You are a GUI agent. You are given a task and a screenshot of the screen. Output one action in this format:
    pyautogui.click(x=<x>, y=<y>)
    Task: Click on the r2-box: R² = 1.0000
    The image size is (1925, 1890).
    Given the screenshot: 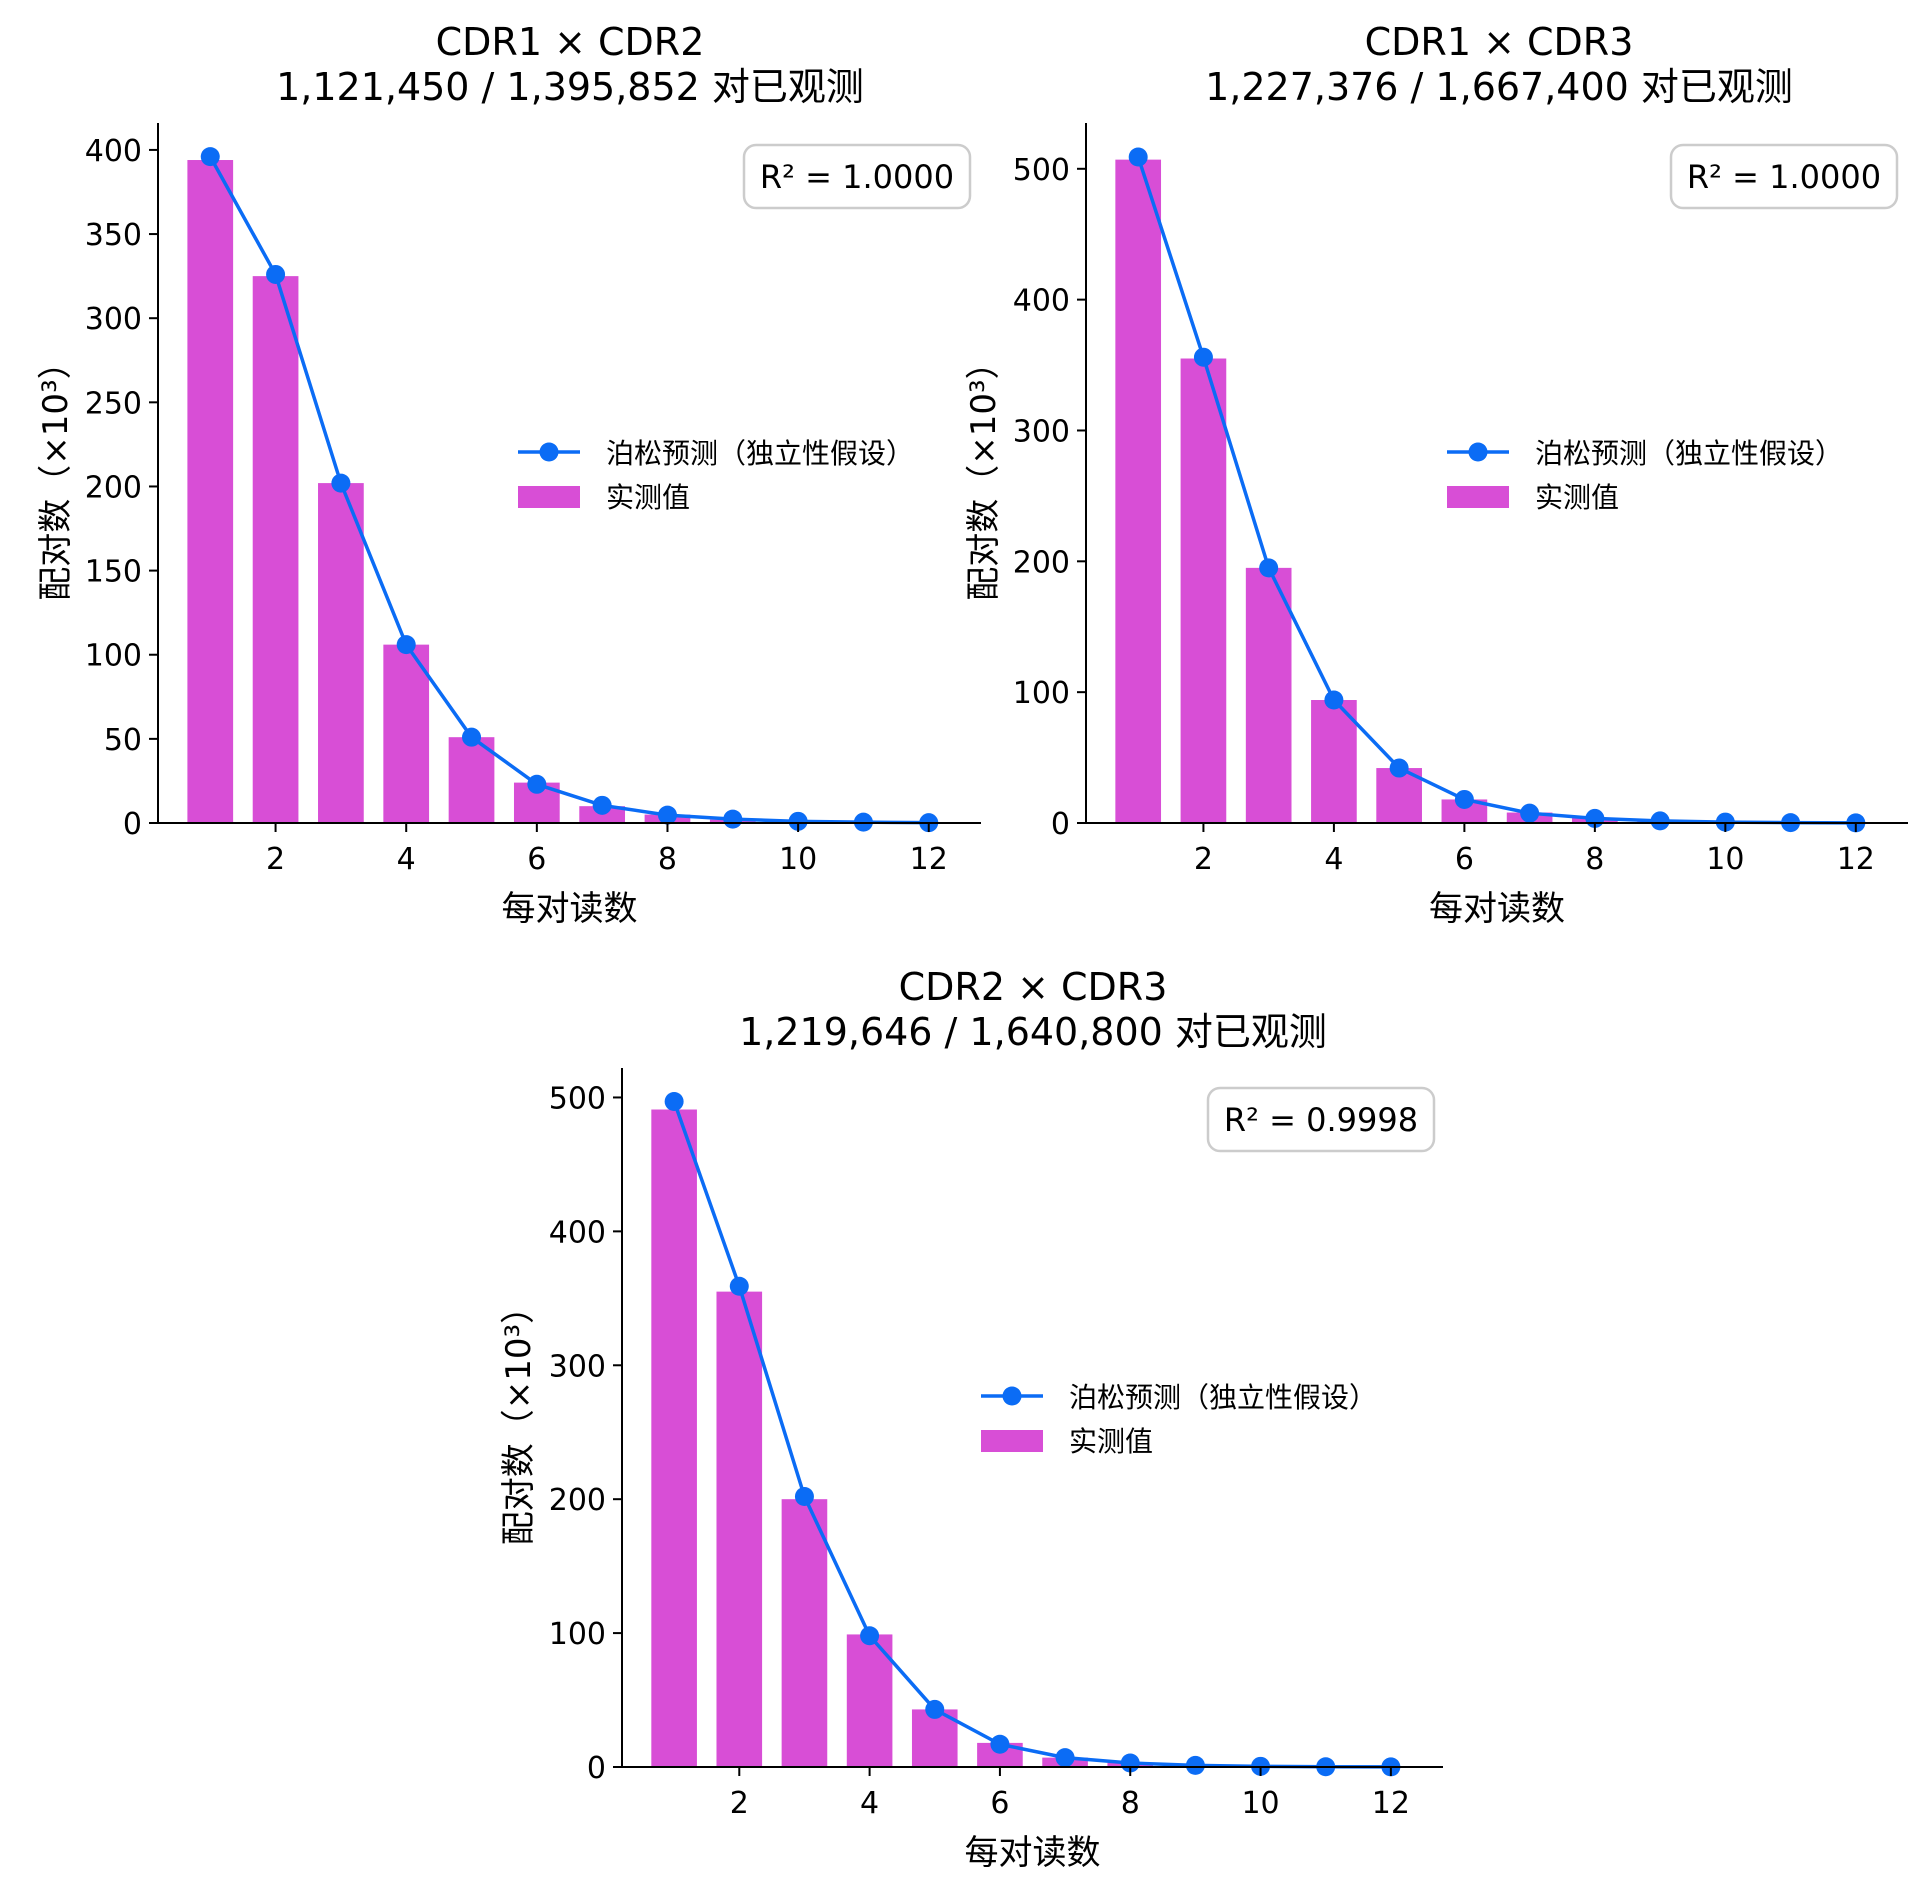 What is the action you would take?
    pyautogui.click(x=857, y=176)
    